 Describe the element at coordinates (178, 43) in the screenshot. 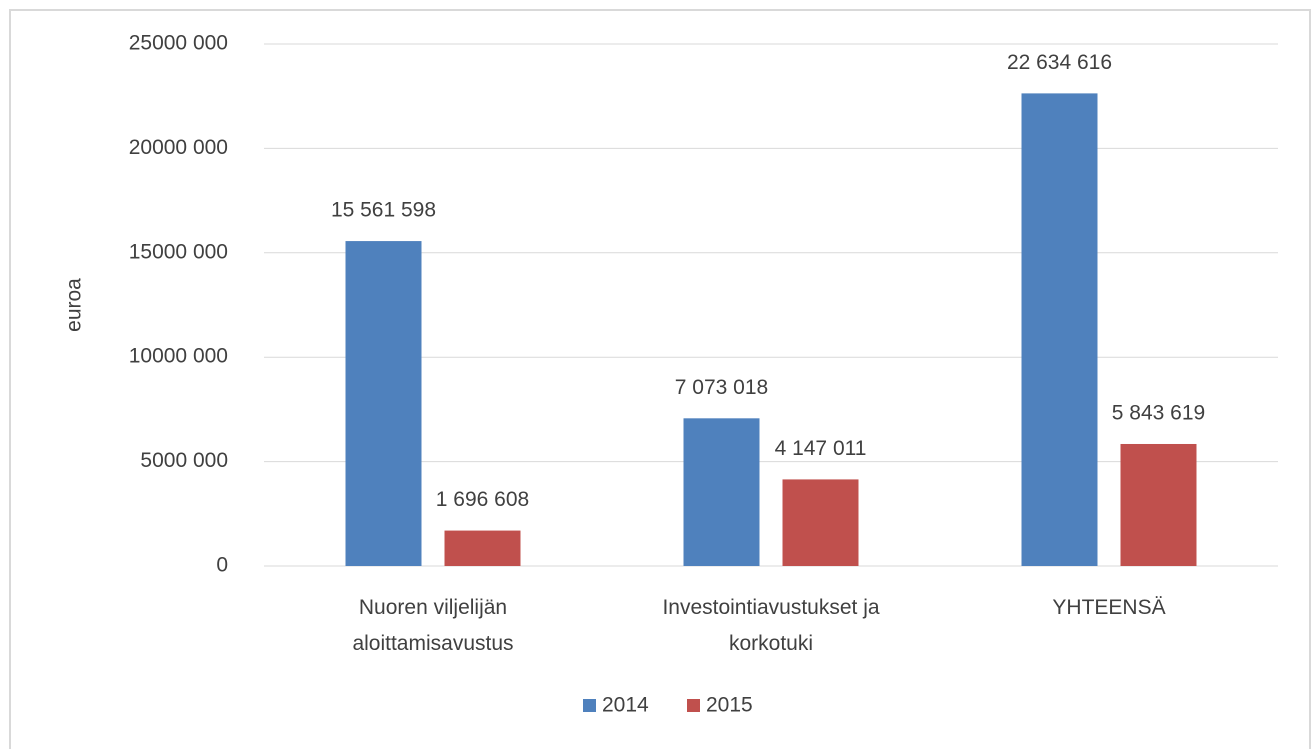

I see `y-tick-label: 25000 000` at that location.